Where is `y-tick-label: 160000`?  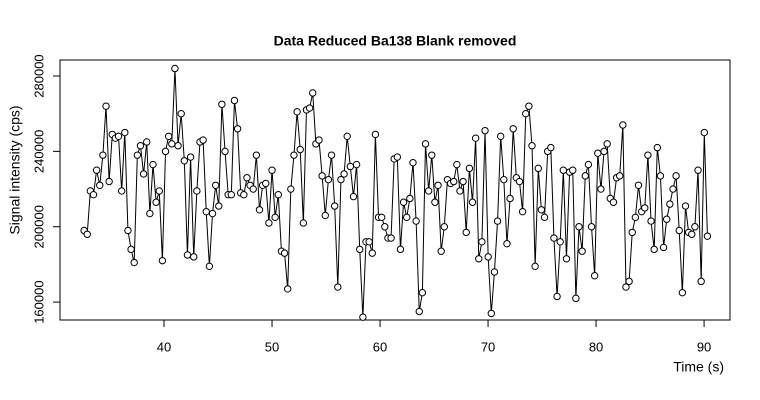 y-tick-label: 160000 is located at coordinates (38, 301).